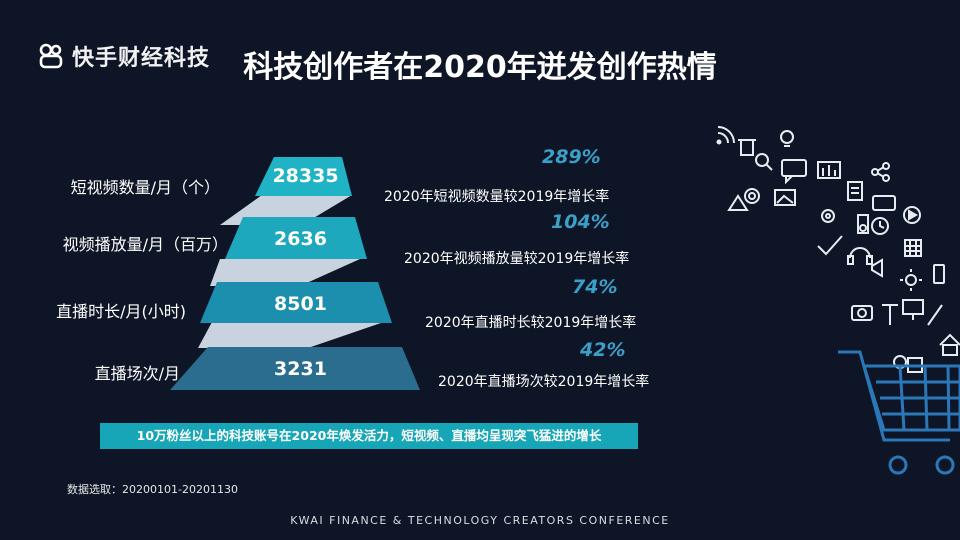  What do you see at coordinates (725, 135) in the screenshot?
I see `wifi-icon` at bounding box center [725, 135].